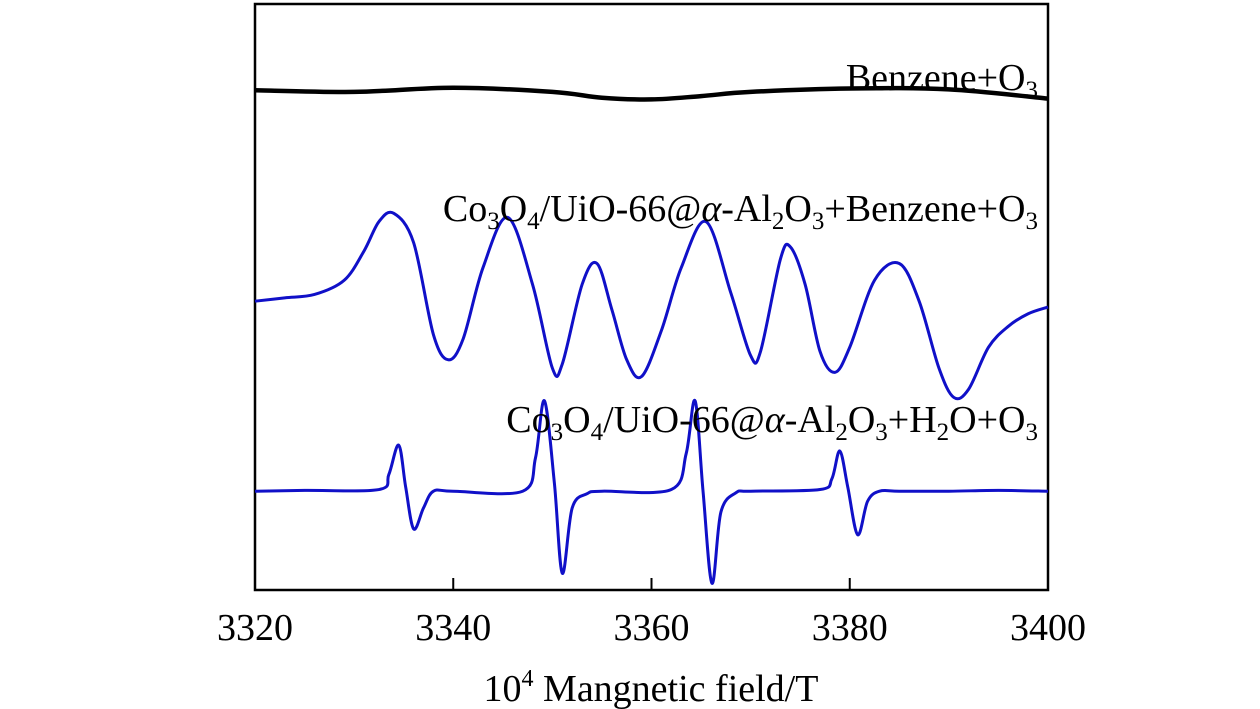  Describe the element at coordinates (740, 211) in the screenshot. I see `series-label-2: Co3O4/UiO-66@α-Al2O3+Benzene+O3` at that location.